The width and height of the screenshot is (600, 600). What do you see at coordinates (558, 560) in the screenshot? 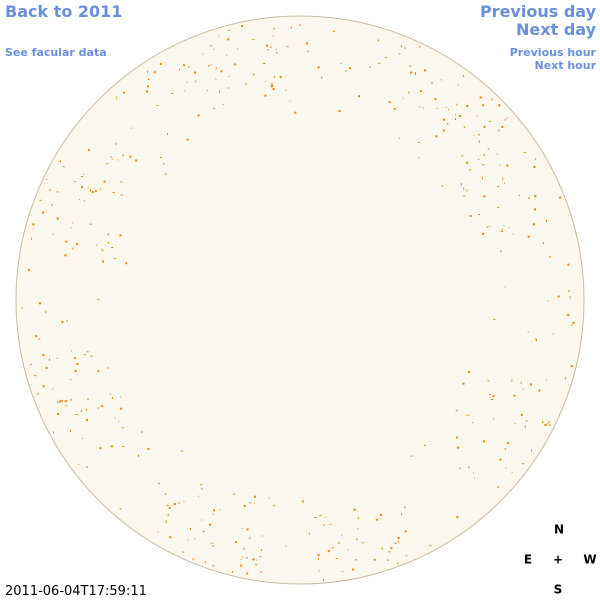
I see `compass-center: +` at bounding box center [558, 560].